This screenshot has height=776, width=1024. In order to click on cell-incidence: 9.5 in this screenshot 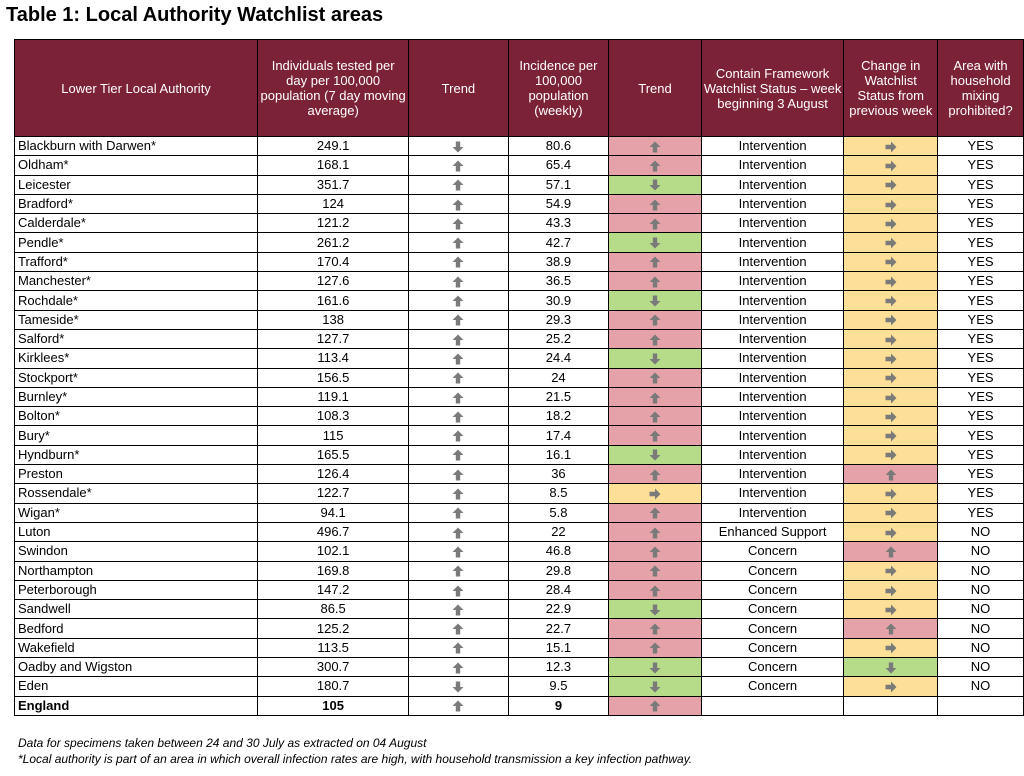, I will do `click(558, 686)`.